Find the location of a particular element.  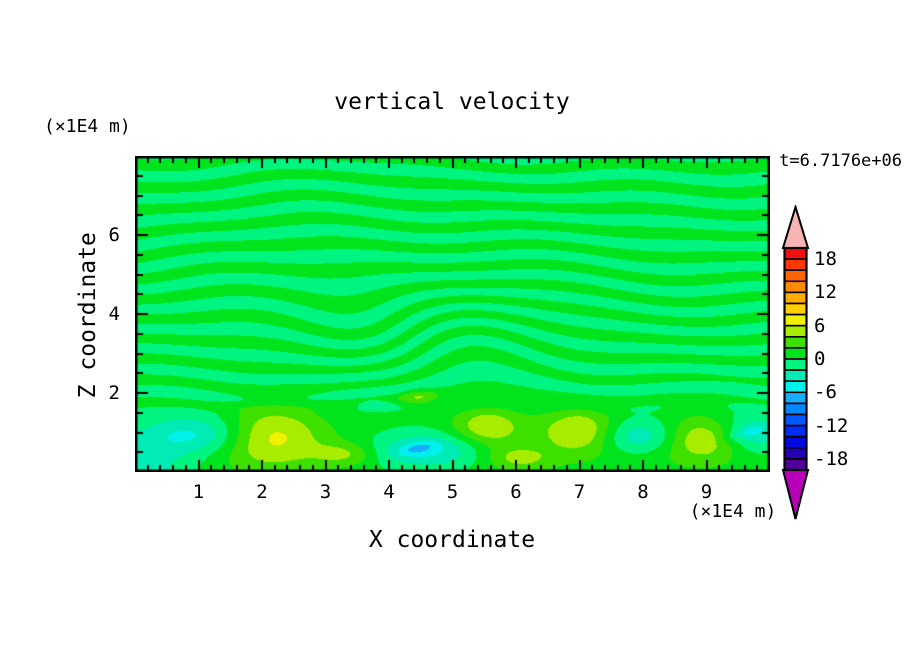

colorbar-tick-label: -18 is located at coordinates (831, 458).